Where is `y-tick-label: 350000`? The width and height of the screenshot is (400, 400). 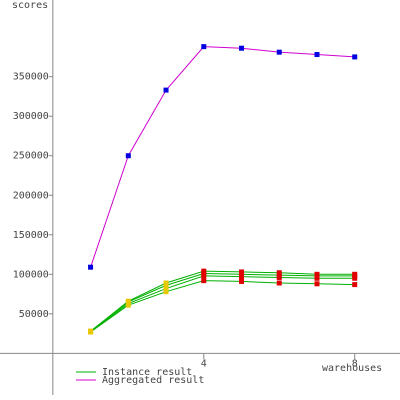 y-tick-label: 350000 is located at coordinates (31, 77).